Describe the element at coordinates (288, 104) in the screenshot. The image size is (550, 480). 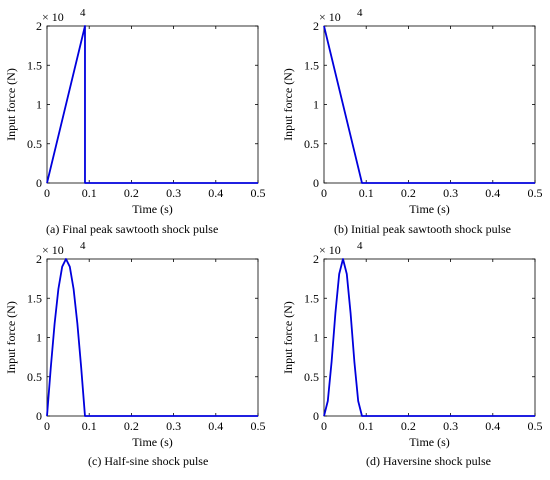
I see `y-axis-label-b: Input force (N)` at that location.